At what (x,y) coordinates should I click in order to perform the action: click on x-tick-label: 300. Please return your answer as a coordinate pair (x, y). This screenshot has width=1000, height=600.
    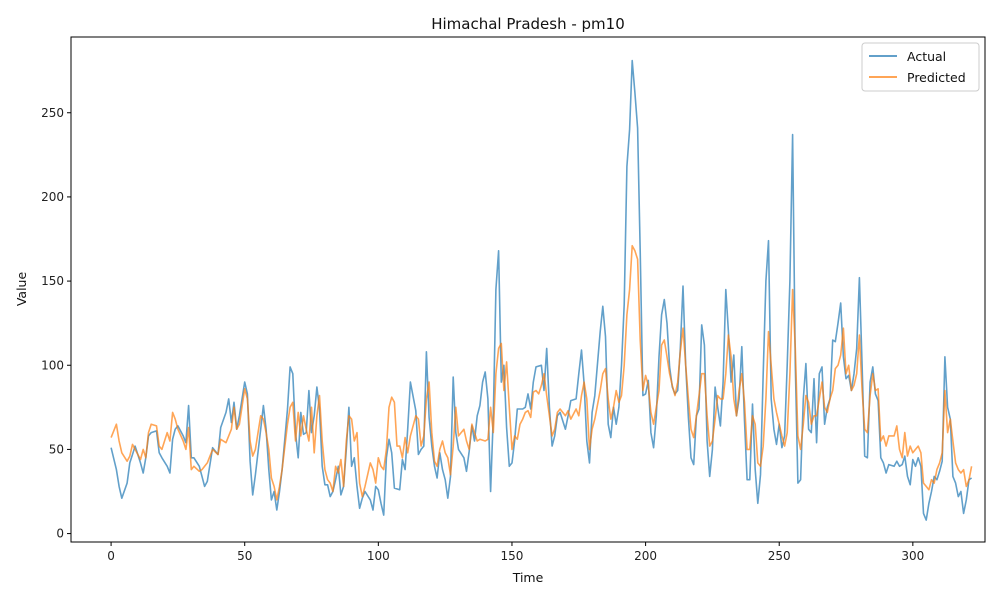
    Looking at the image, I should click on (912, 556).